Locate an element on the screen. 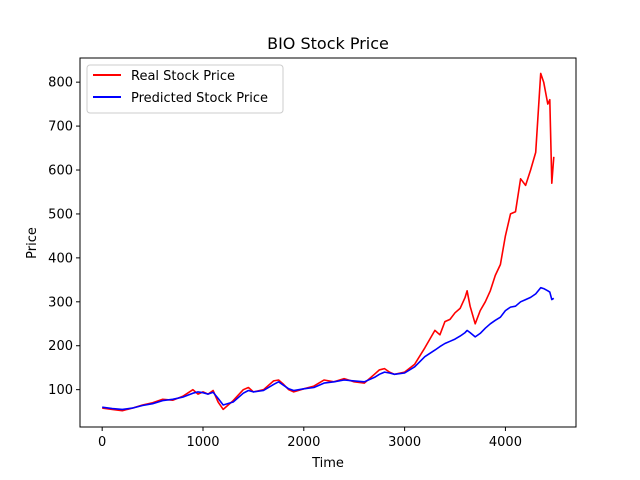  legend-label-real: Real Stock Price is located at coordinates (183, 76).